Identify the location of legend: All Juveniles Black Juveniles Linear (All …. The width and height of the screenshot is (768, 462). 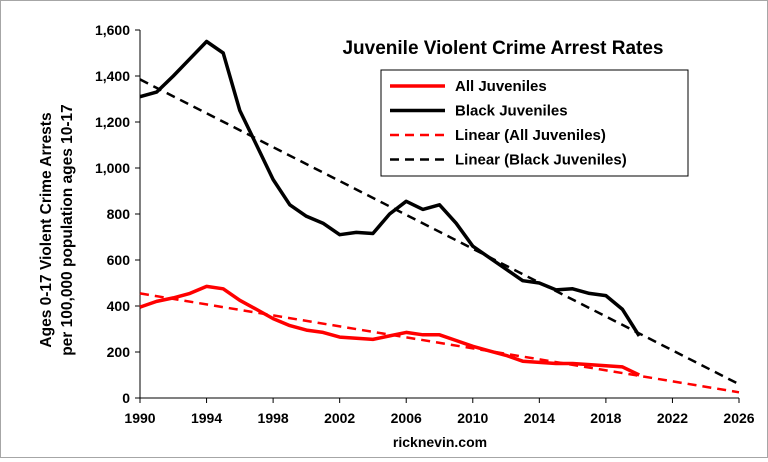
(534, 123).